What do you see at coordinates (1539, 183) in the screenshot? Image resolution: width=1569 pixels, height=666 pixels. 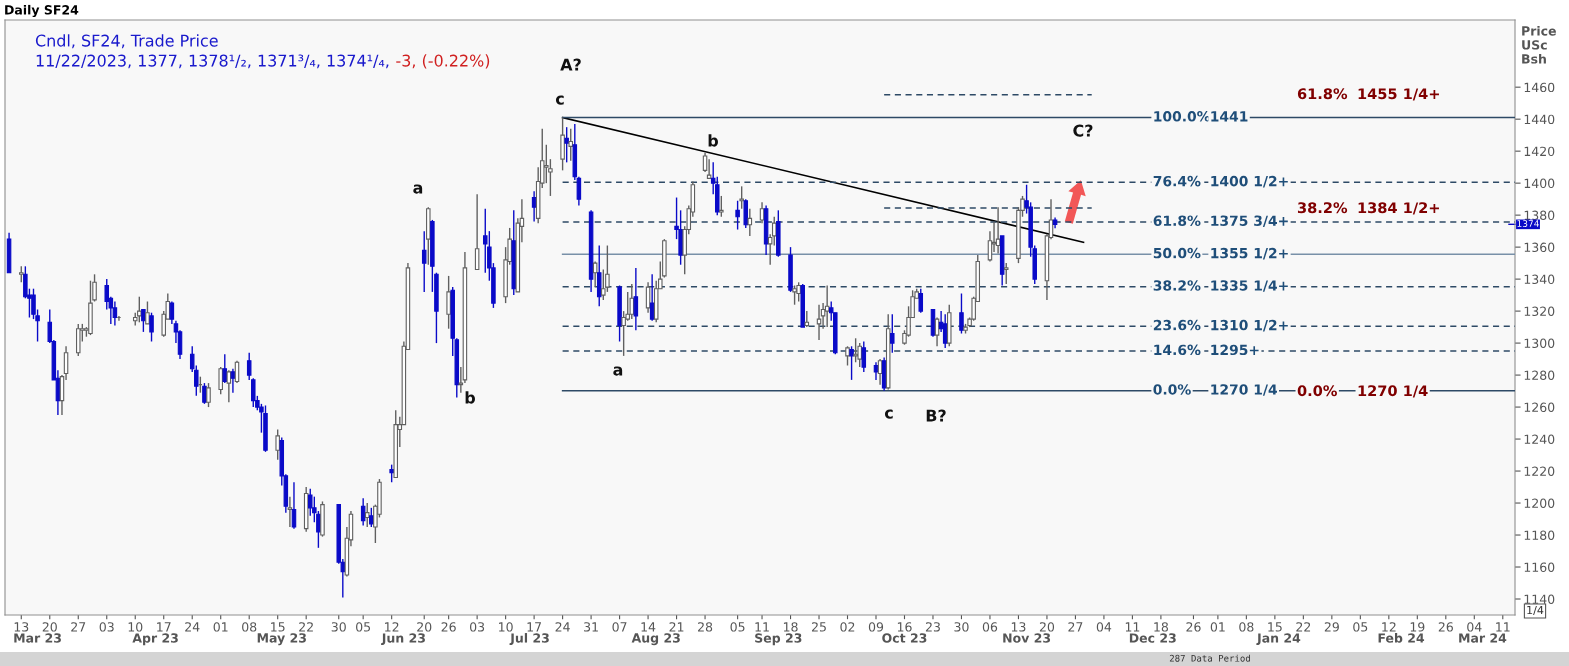 I see `y-tick-label: 1400` at bounding box center [1539, 183].